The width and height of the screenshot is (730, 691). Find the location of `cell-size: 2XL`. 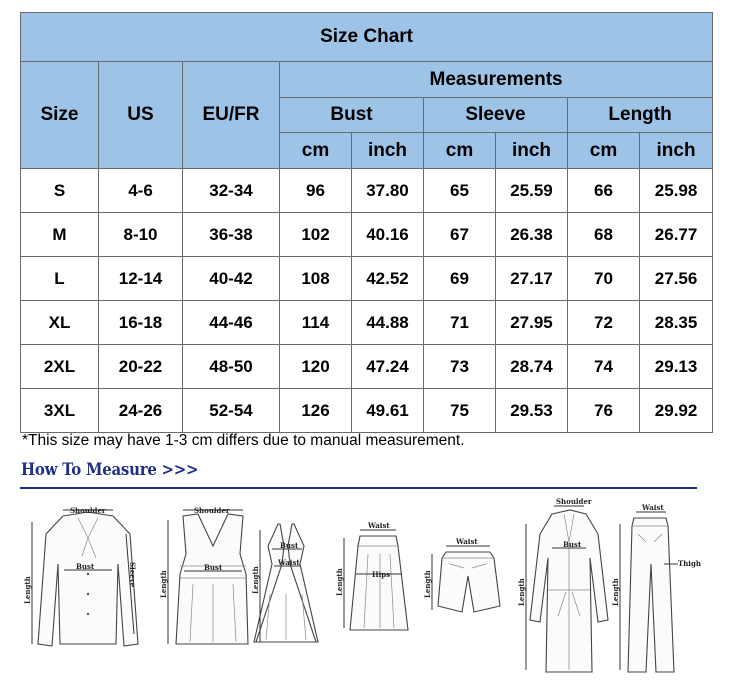

cell-size: 2XL is located at coordinates (59, 366).